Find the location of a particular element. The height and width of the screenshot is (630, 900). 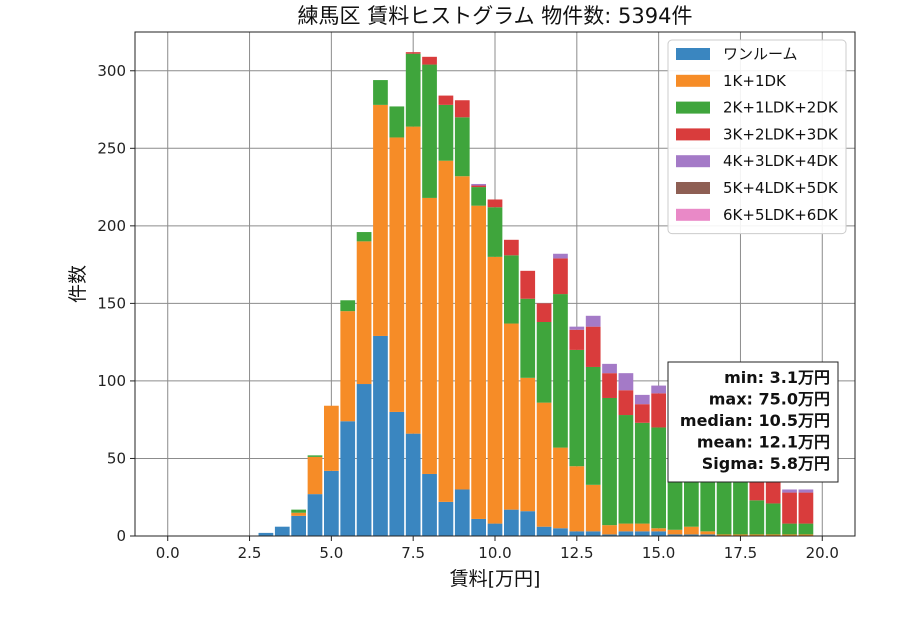

x-tick-label: 15.0 is located at coordinates (658, 553).